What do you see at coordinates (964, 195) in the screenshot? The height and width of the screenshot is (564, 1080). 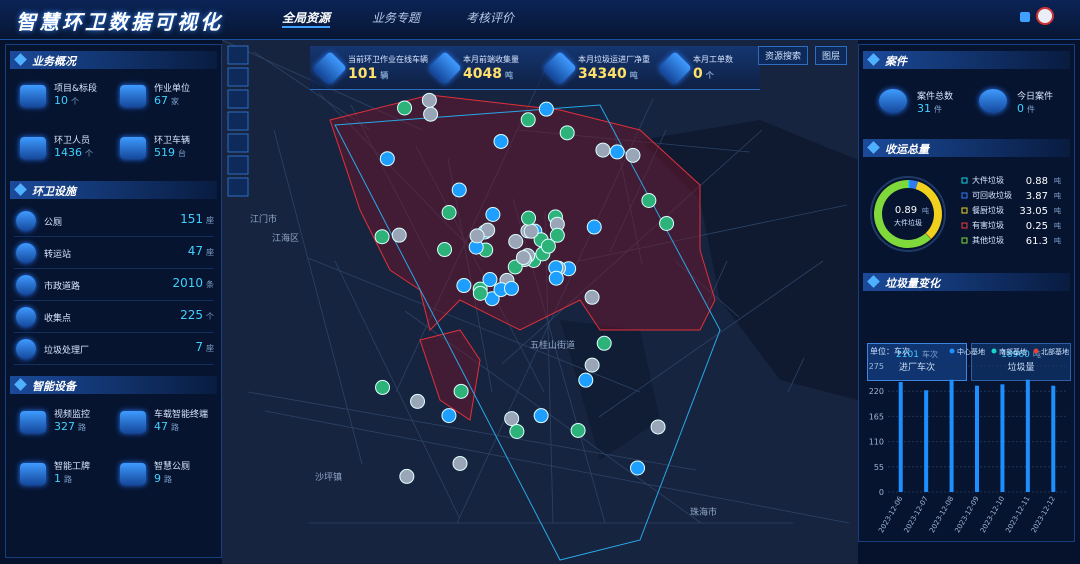 I see `legend-swatch` at bounding box center [964, 195].